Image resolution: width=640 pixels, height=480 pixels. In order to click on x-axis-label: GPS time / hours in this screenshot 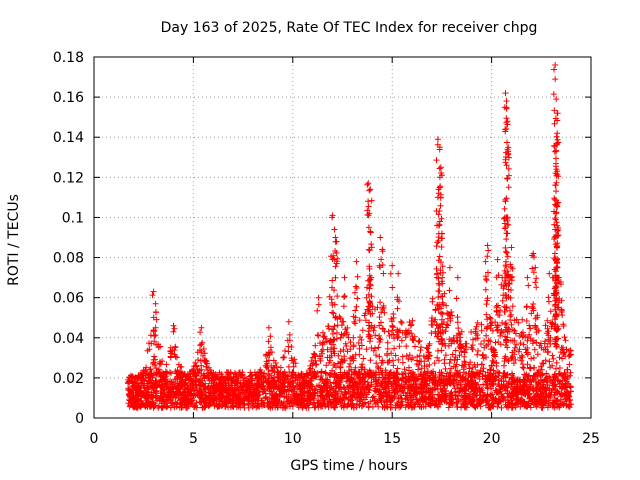, I will do `click(348, 466)`.